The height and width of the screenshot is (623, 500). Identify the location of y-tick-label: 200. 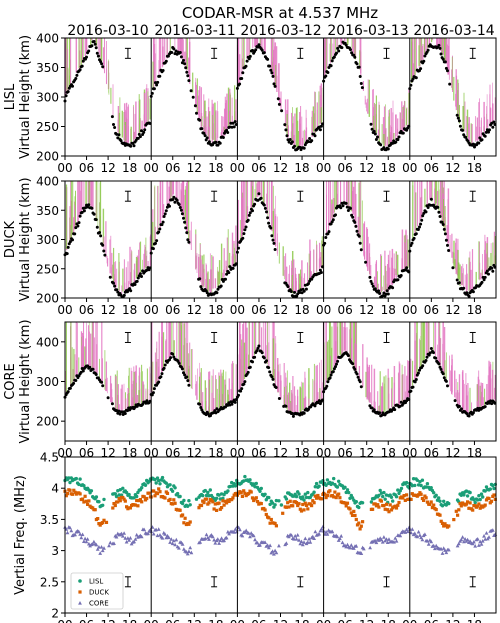
(47, 299).